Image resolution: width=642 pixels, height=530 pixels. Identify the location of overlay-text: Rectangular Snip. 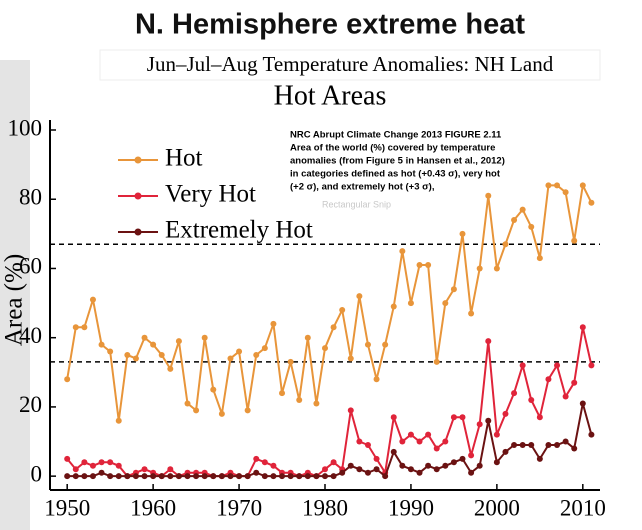
(356, 204).